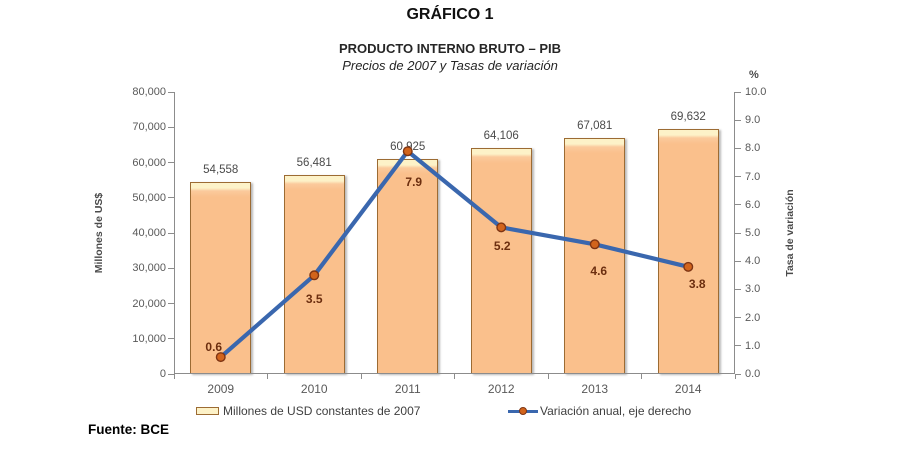 This screenshot has height=450, width=900. I want to click on right-axis-tick-label: 10.0, so click(756, 92).